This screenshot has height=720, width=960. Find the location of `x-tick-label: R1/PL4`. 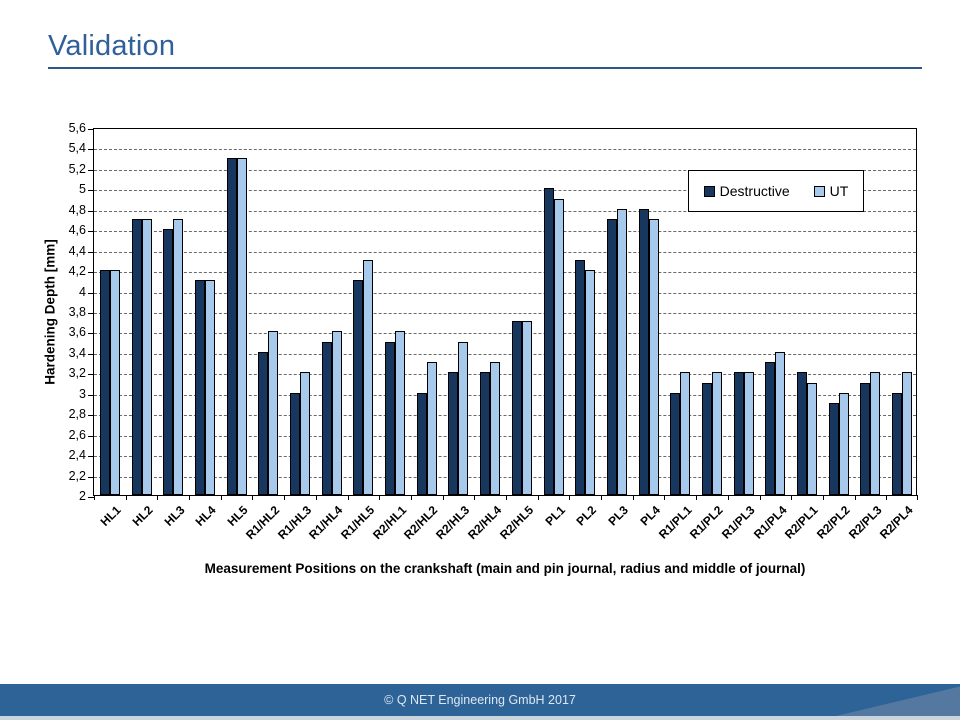

x-tick-label: R1/PL4 is located at coordinates (770, 522).